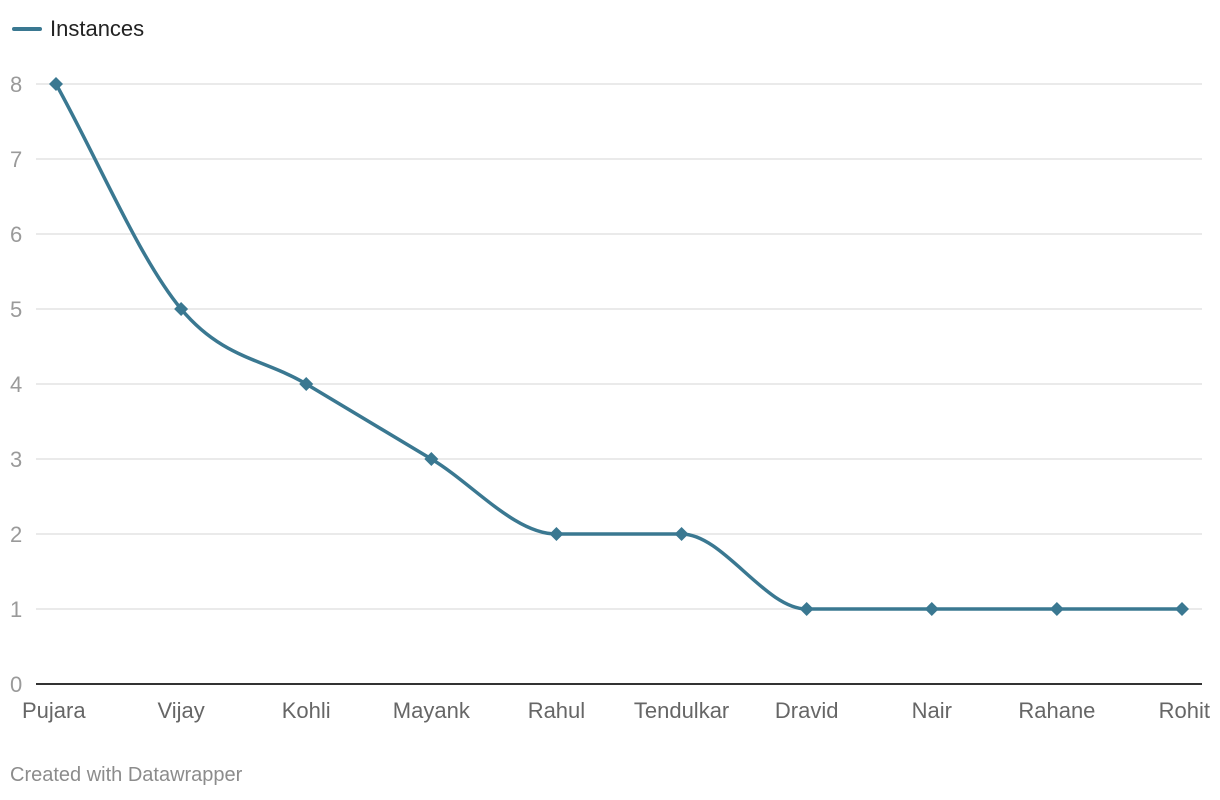 The image size is (1220, 800). Describe the element at coordinates (180, 710) in the screenshot. I see `x-tick-label: Vijay` at that location.